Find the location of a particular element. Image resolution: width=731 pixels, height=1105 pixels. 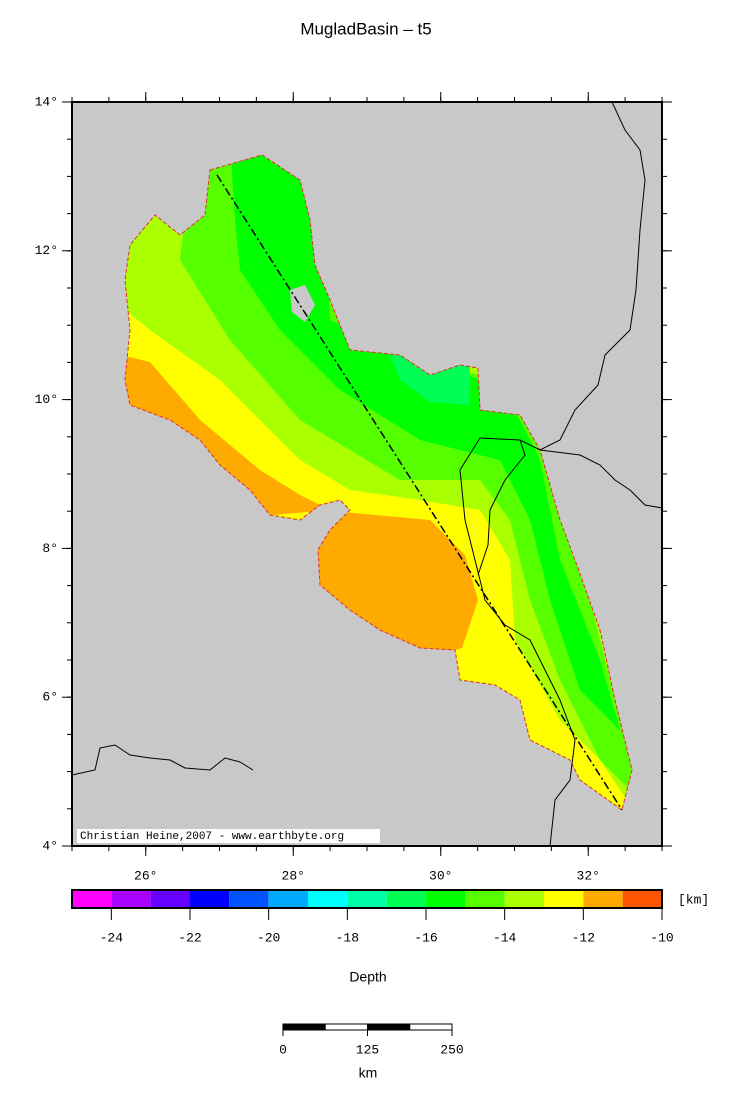

x-tick-label: 28° is located at coordinates (293, 875).